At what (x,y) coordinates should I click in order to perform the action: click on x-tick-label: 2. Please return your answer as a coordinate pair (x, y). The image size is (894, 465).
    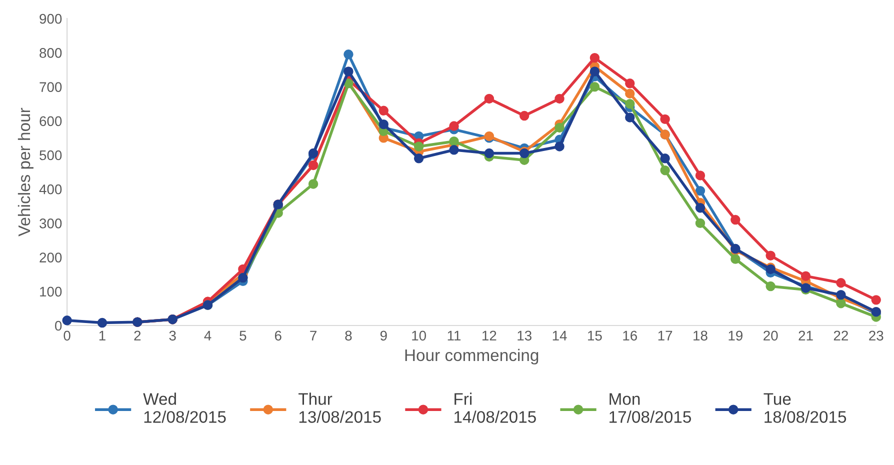
    Looking at the image, I should click on (137, 335).